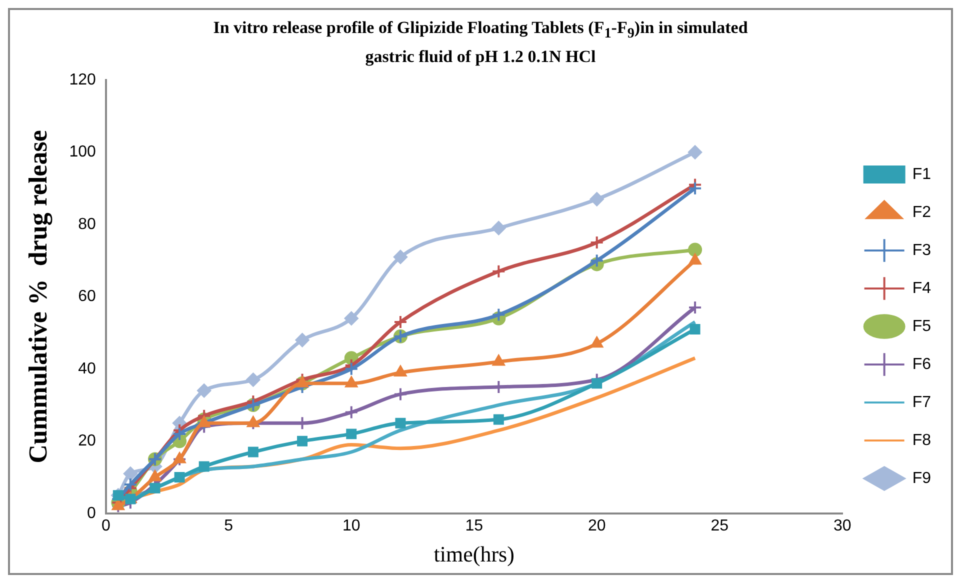 The width and height of the screenshot is (959, 581). I want to click on y-tick-label: 80, so click(87, 224).